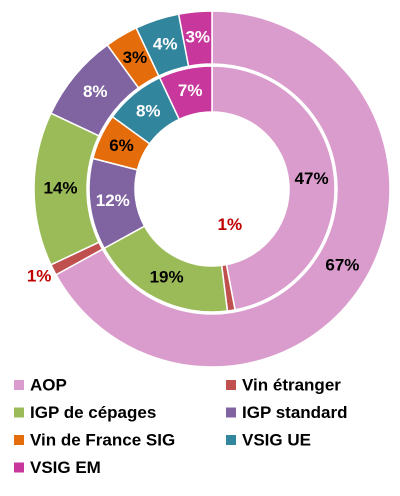  What do you see at coordinates (276, 439) in the screenshot?
I see `legend-label: VSIG UE` at bounding box center [276, 439].